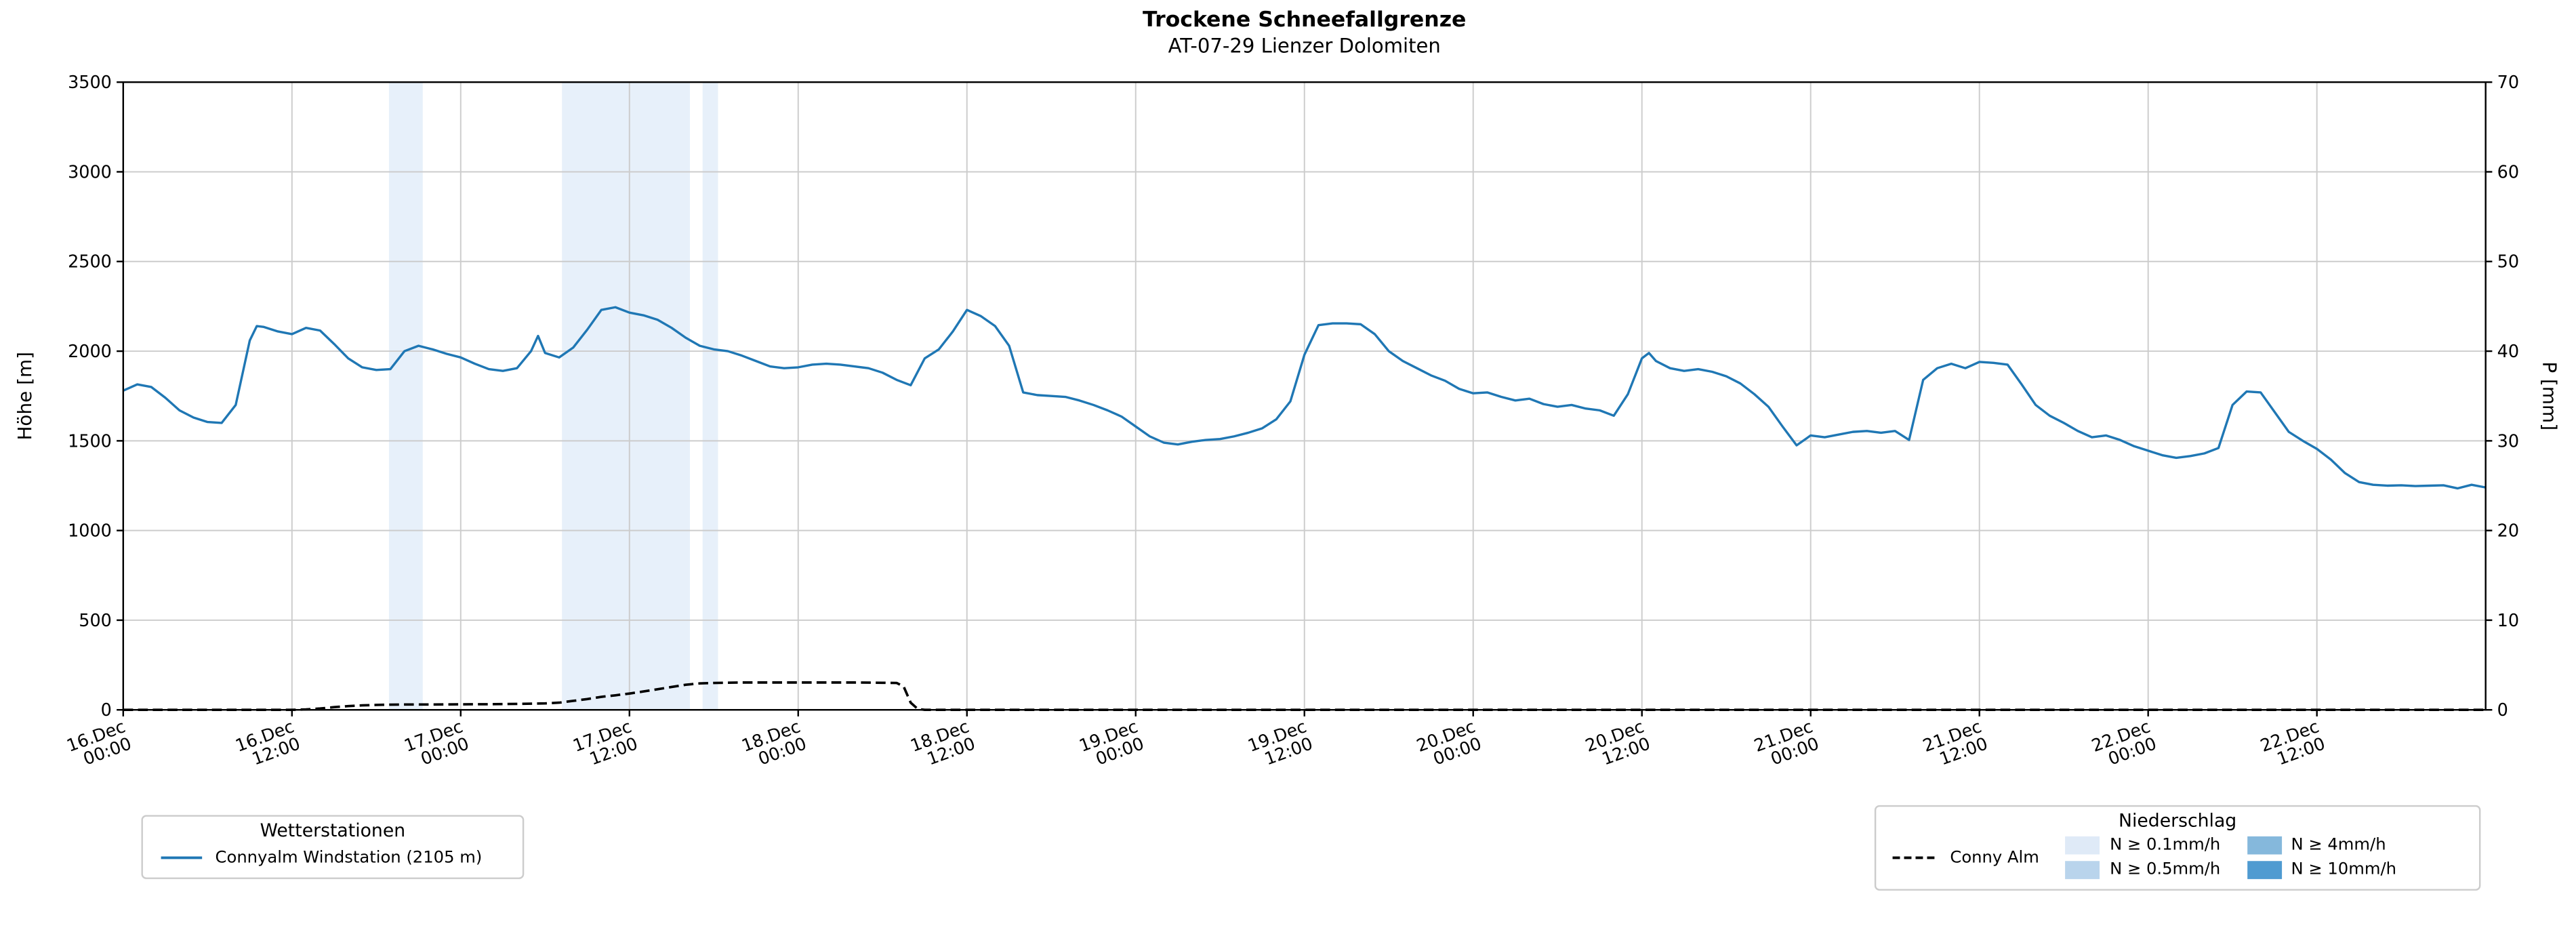  I want to click on x-tick-label: 18.Dec00:00, so click(774, 745).